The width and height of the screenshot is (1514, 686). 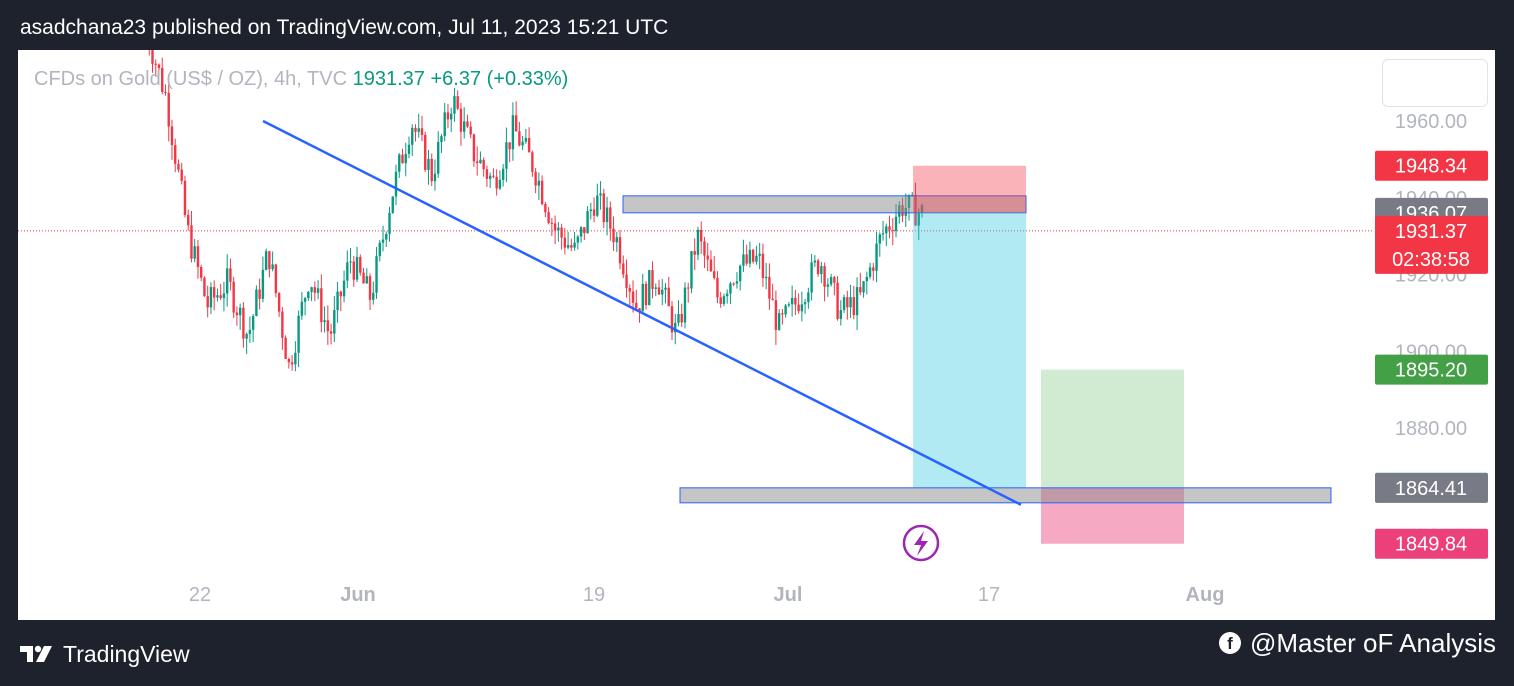 I want to click on lightning-bolt-glyph, so click(x=921, y=543).